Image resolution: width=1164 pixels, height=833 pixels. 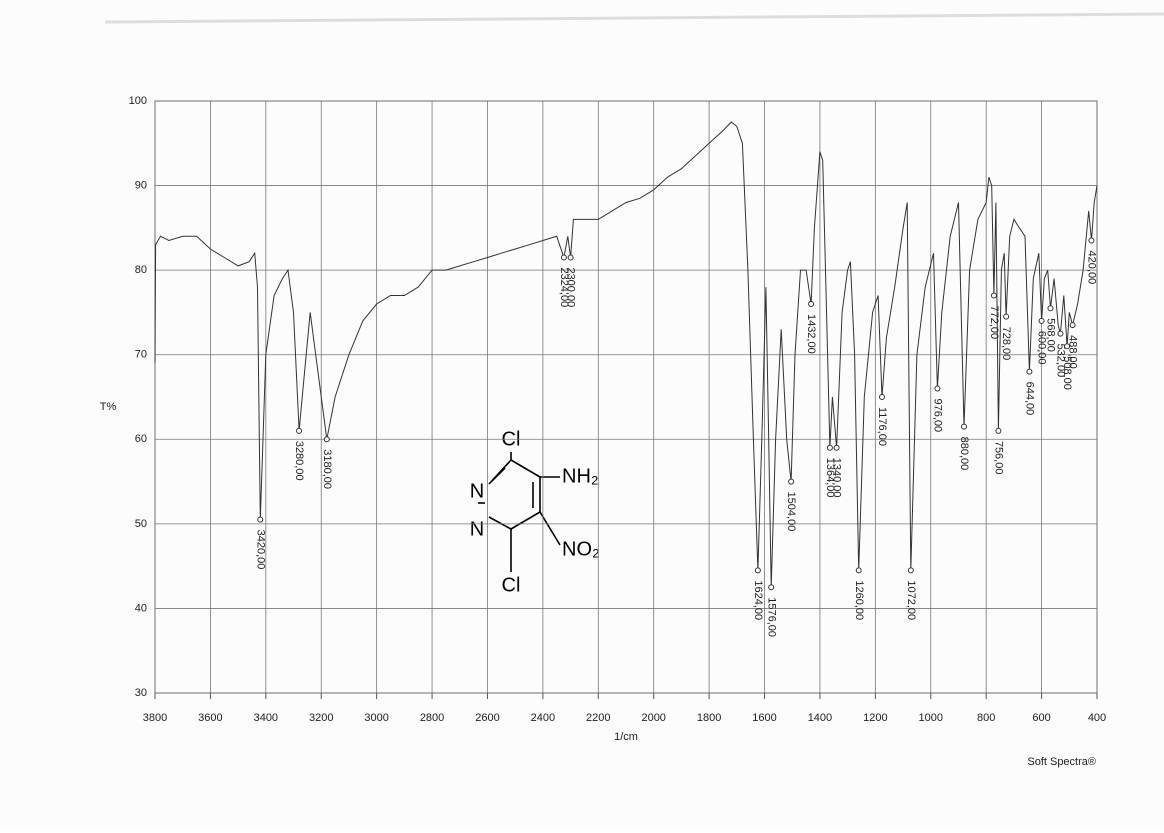 What do you see at coordinates (141, 185) in the screenshot?
I see `y-tick-label: 90` at bounding box center [141, 185].